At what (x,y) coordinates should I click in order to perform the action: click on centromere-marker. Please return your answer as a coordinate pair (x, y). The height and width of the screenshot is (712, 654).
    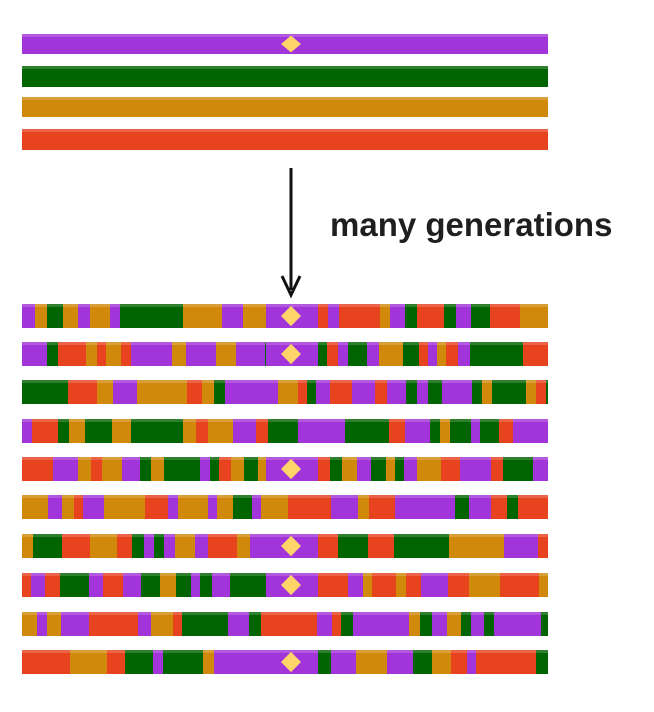
    Looking at the image, I should click on (291, 44).